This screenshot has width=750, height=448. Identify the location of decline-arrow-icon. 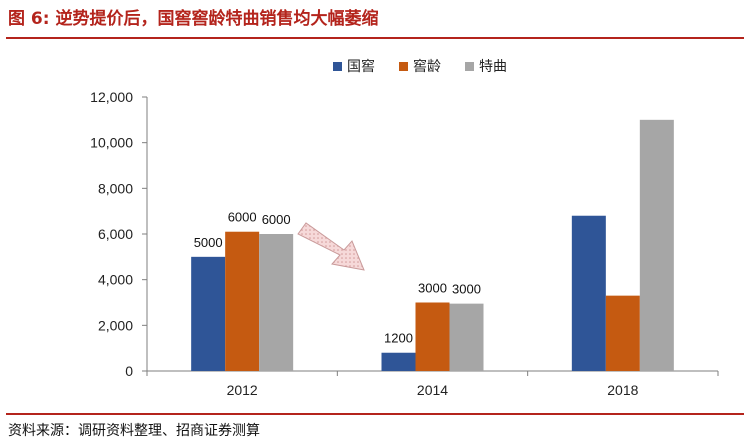
(331, 246).